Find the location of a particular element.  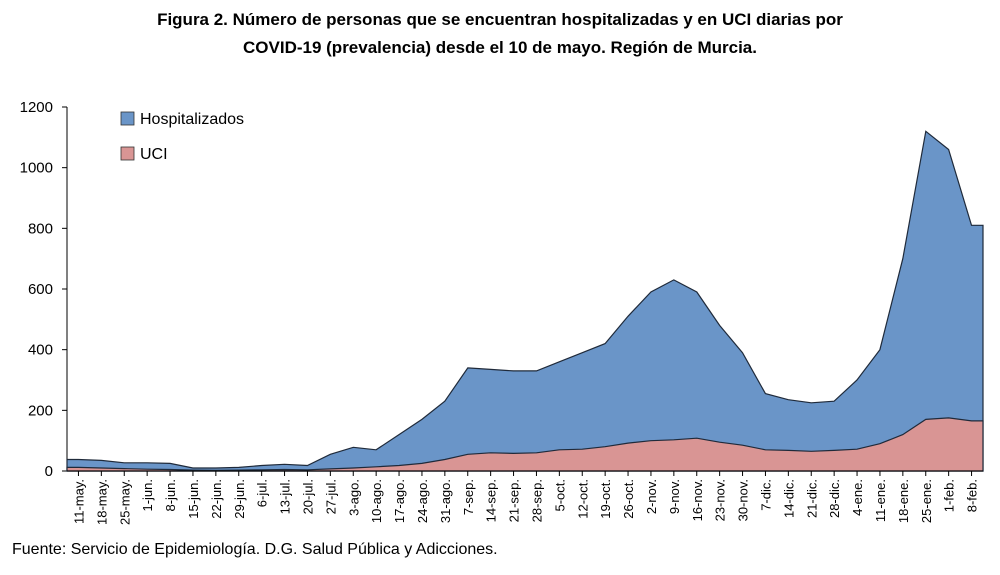

x-tick-label: 30-nov. is located at coordinates (743, 500).